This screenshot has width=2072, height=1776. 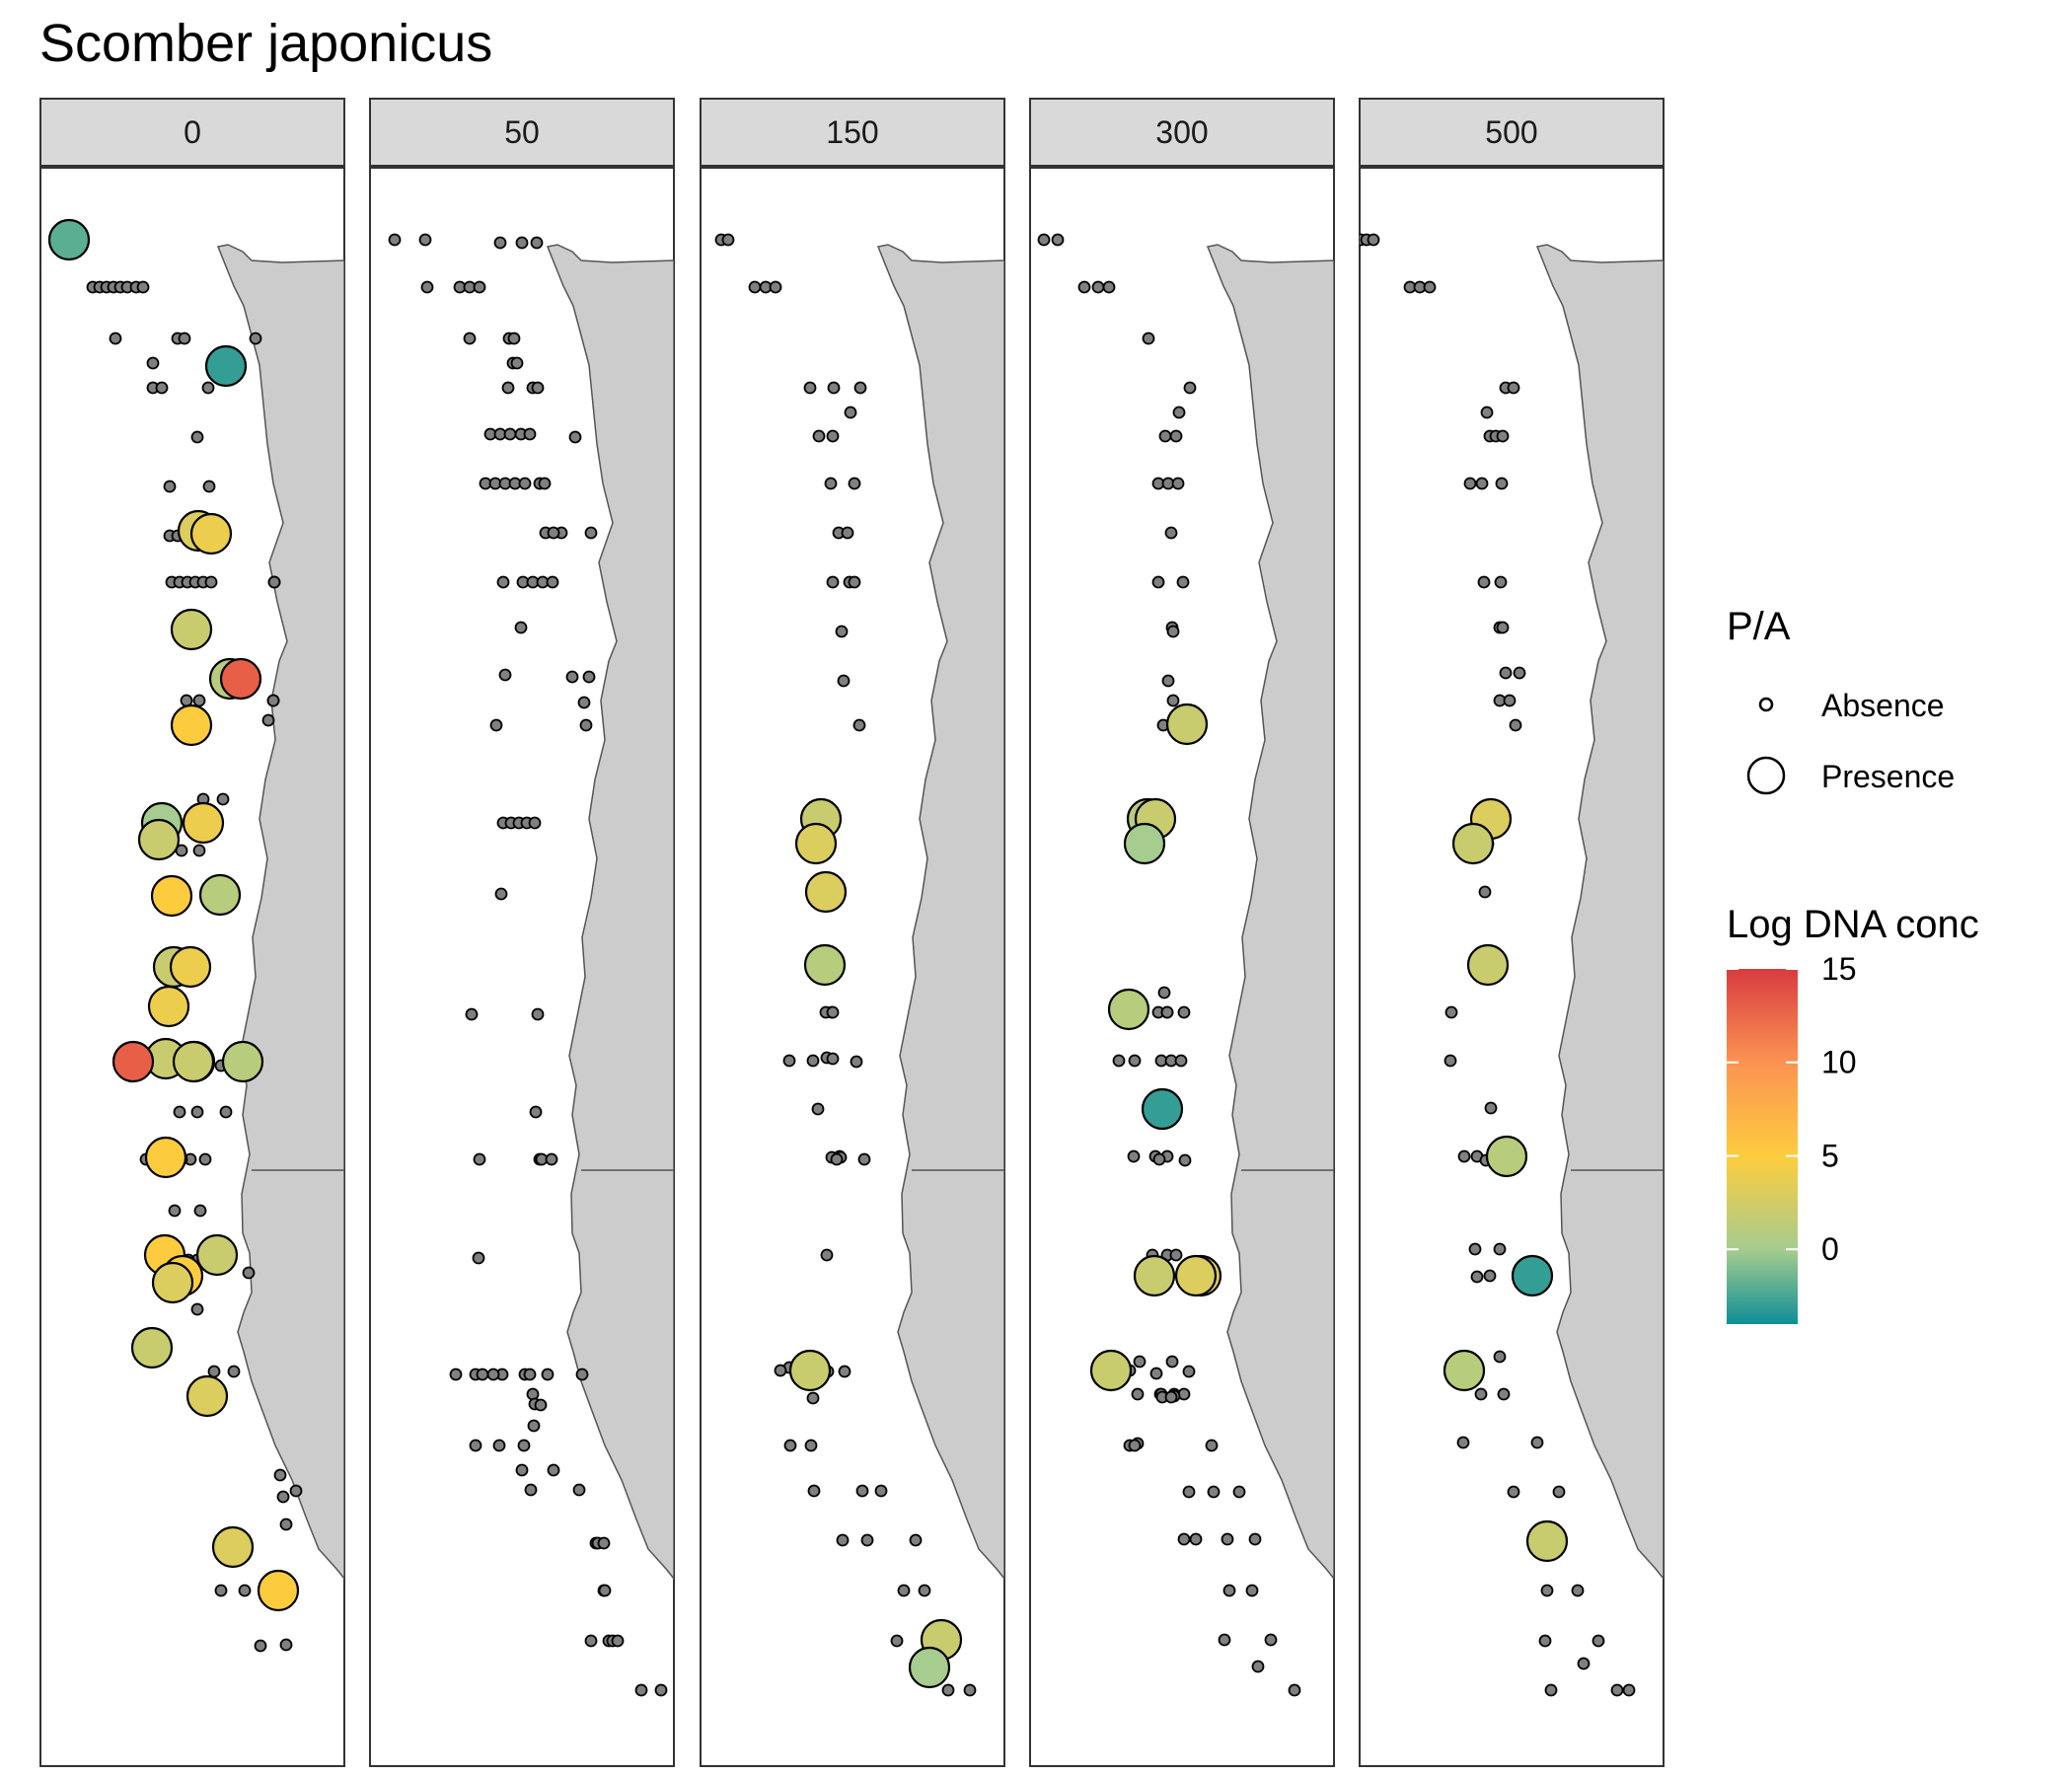 I want to click on facet-panel-50: 50, so click(x=522, y=933).